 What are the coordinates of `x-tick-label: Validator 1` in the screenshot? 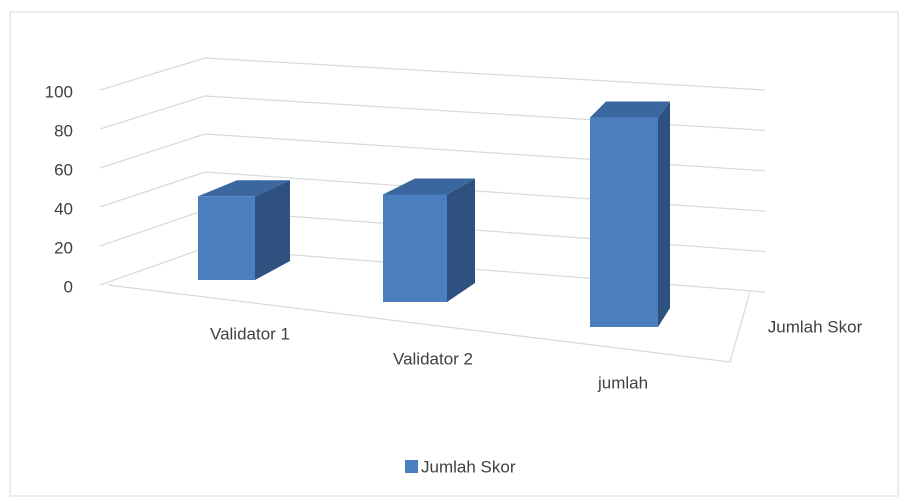 It's located at (250, 333).